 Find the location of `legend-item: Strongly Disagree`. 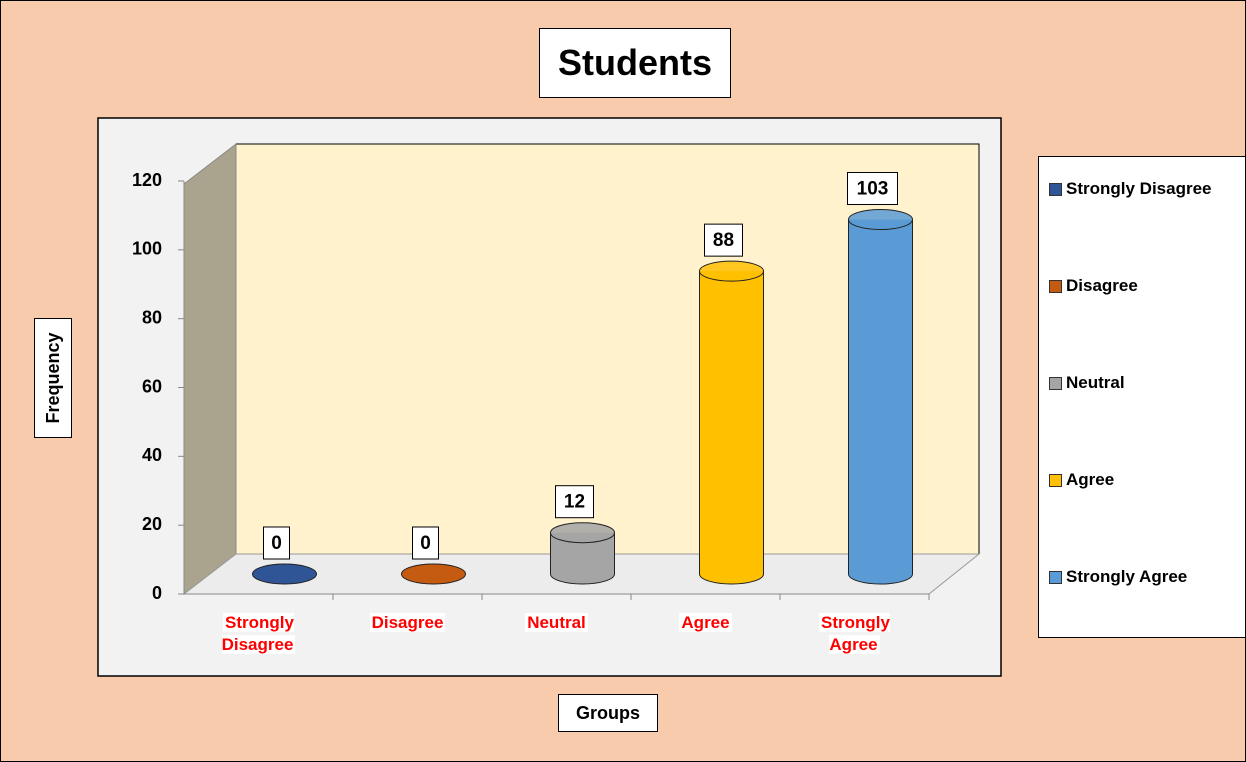

legend-item: Strongly Disagree is located at coordinates (1132, 189).